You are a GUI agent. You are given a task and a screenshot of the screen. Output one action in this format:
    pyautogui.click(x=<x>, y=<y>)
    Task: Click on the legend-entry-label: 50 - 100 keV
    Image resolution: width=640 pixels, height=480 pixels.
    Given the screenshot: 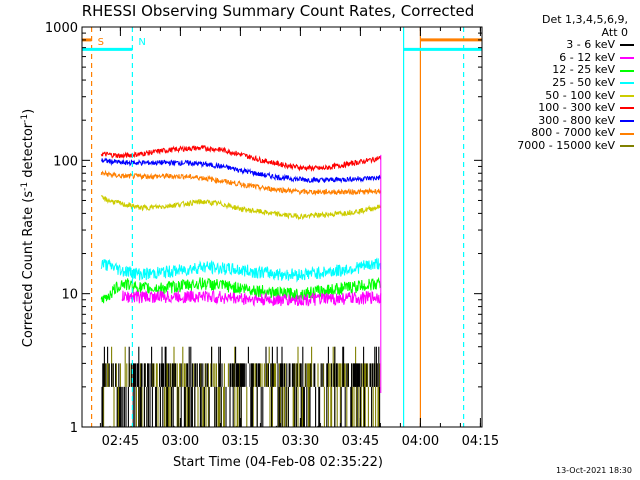 What is the action you would take?
    pyautogui.click(x=580, y=95)
    